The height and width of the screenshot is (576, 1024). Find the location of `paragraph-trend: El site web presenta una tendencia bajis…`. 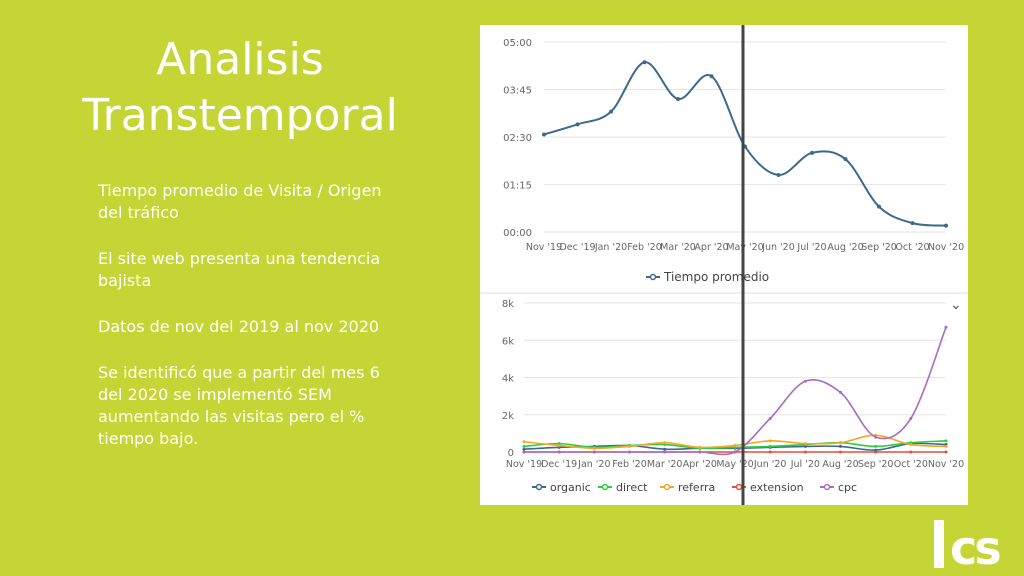

paragraph-trend: El site web presenta una tendencia bajis… is located at coordinates (239, 269).